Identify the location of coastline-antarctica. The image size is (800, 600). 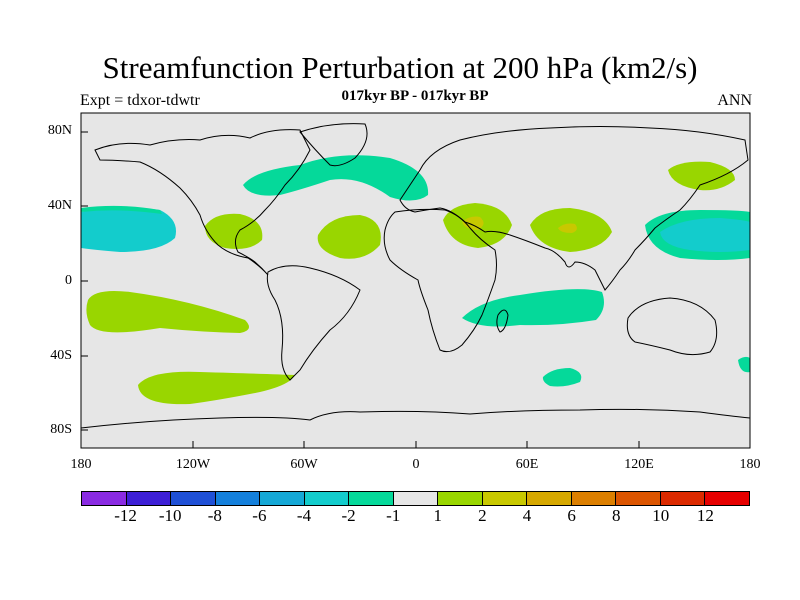
(415, 418).